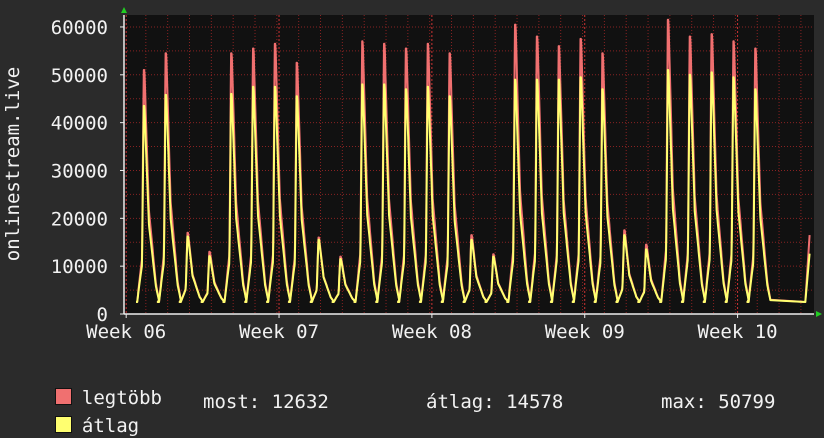  What do you see at coordinates (13, 164) in the screenshot?
I see `y-axis-label: onlinestream.live` at bounding box center [13, 164].